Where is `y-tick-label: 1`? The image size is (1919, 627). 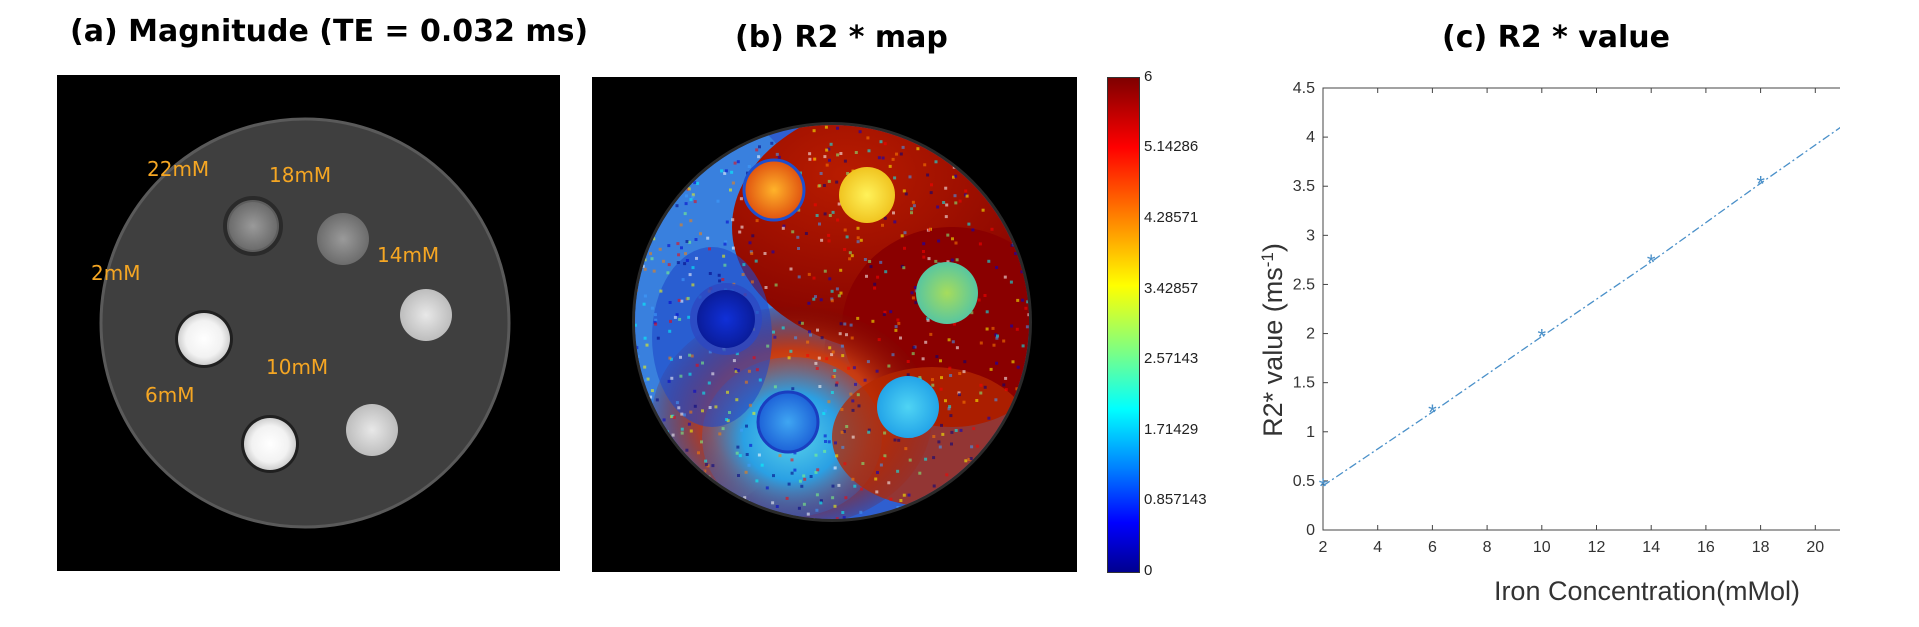 y-tick-label: 1 is located at coordinates (1310, 432).